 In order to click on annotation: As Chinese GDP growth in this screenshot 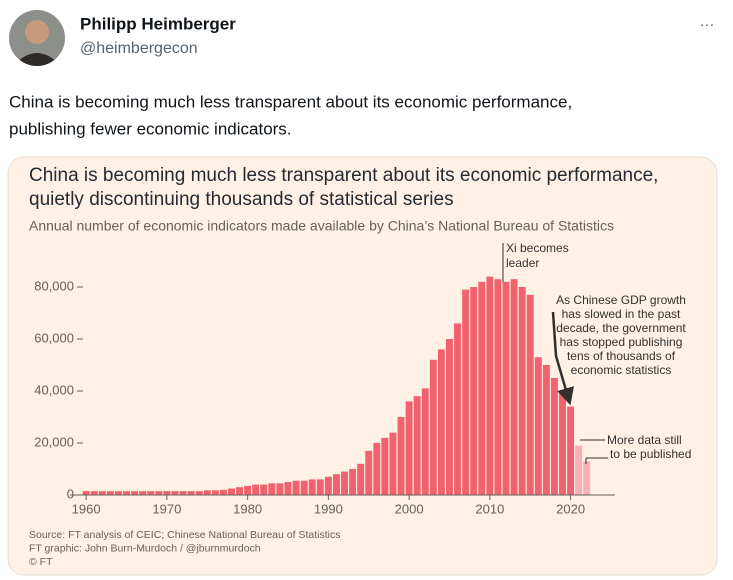, I will do `click(621, 300)`.